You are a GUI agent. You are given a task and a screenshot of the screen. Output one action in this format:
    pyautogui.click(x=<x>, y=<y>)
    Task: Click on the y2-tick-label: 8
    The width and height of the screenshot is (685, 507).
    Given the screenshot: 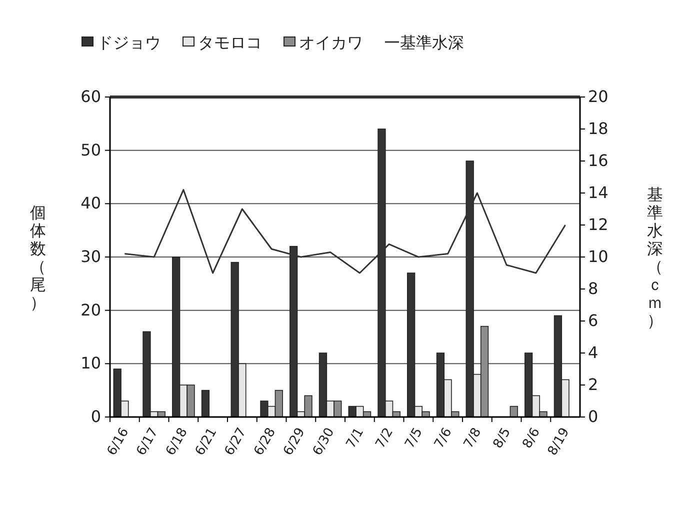 What is the action you would take?
    pyautogui.click(x=593, y=288)
    